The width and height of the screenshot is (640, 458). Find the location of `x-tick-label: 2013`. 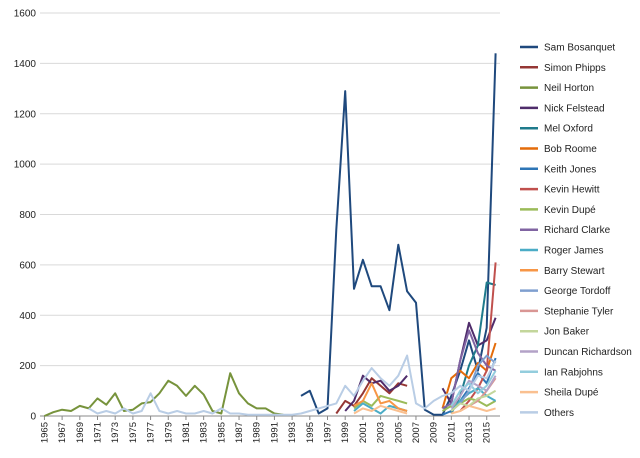

x-tick-label: 2013 is located at coordinates (469, 432).